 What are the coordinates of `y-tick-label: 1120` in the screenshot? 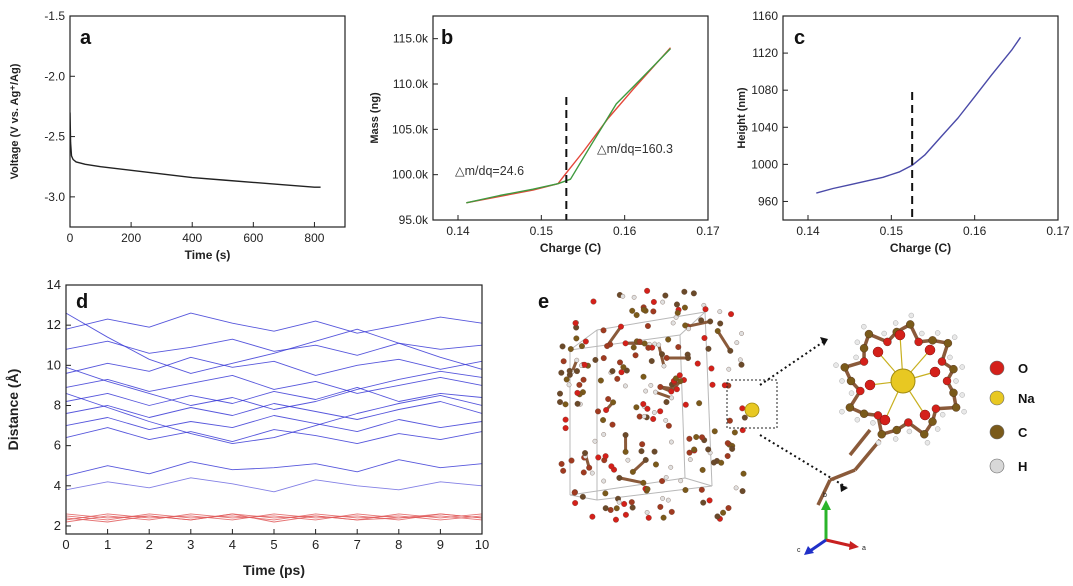 It's located at (765, 53).